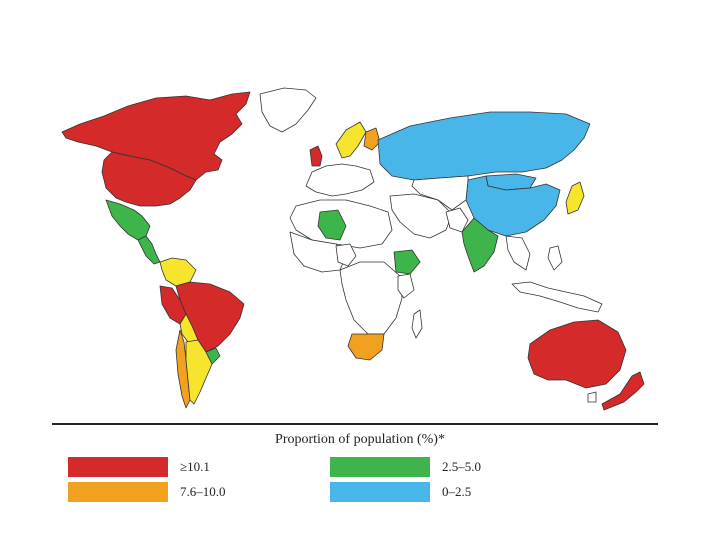 This screenshot has width=720, height=540. Describe the element at coordinates (366, 347) in the screenshot. I see `map-region-south-africa` at that location.